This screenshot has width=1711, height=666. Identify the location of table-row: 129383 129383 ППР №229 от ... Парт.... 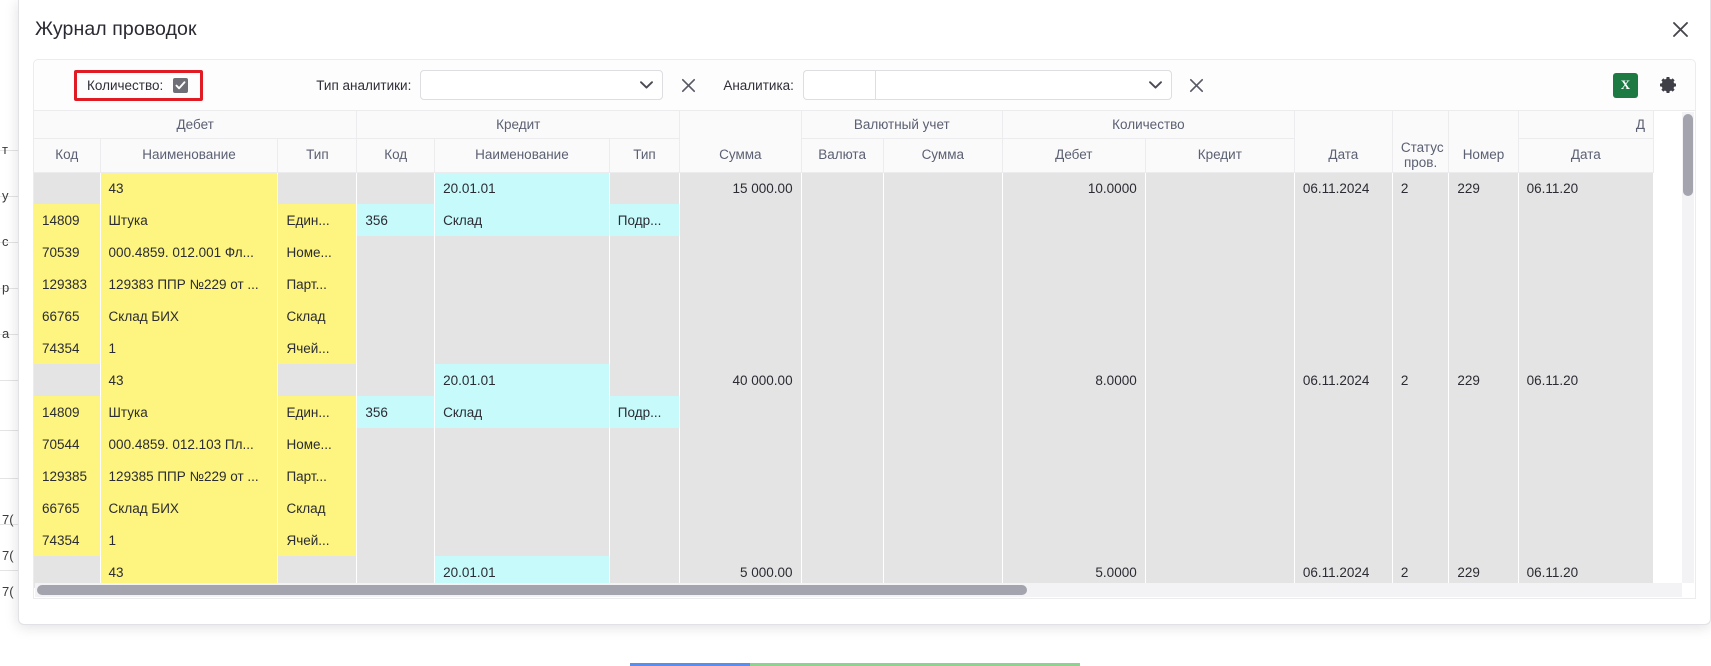
(844, 284).